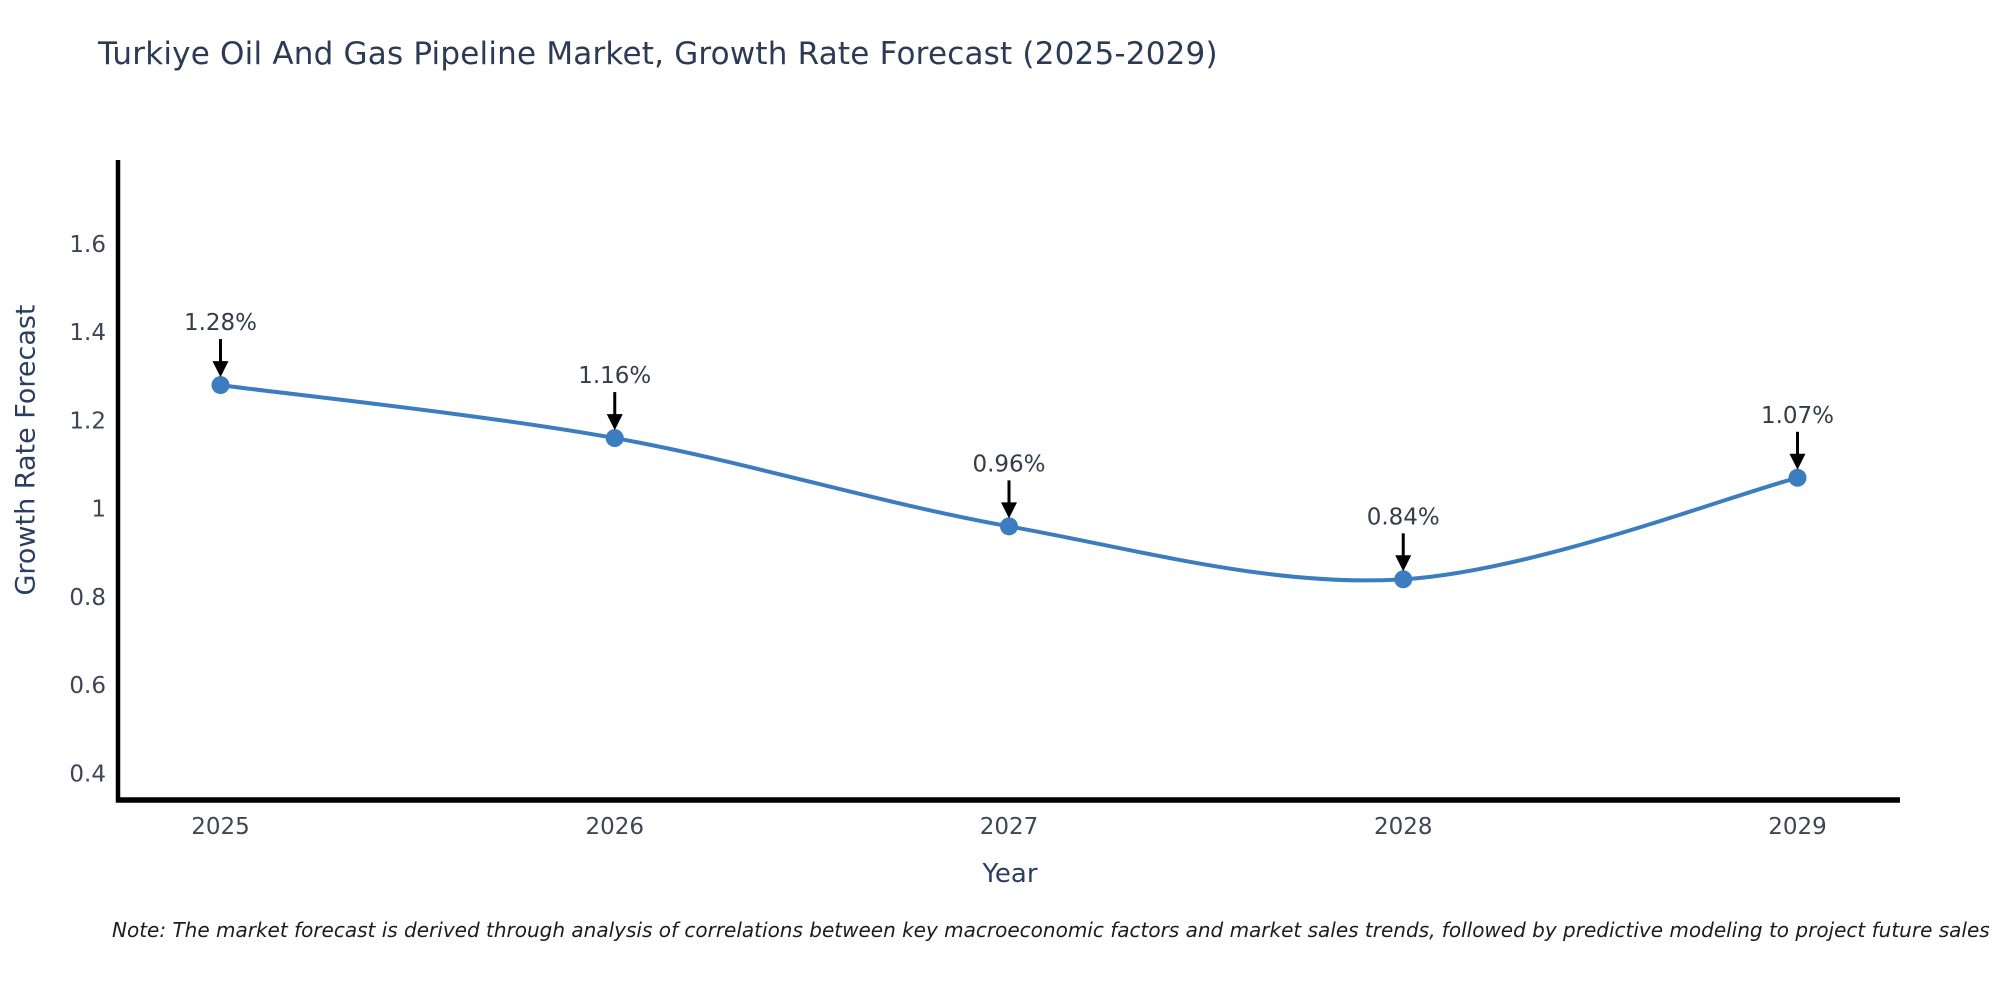 The height and width of the screenshot is (1000, 2000). What do you see at coordinates (220, 827) in the screenshot?
I see `x-tick-label: 2025` at bounding box center [220, 827].